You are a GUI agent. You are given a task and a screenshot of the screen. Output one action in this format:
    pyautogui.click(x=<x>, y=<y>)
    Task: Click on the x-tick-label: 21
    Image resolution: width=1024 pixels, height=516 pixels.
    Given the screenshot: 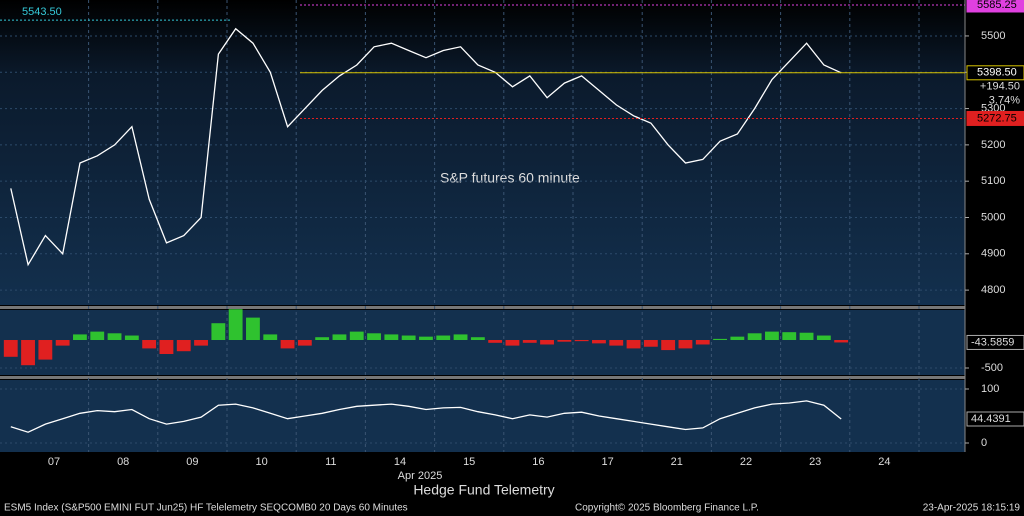 What is the action you would take?
    pyautogui.click(x=677, y=462)
    